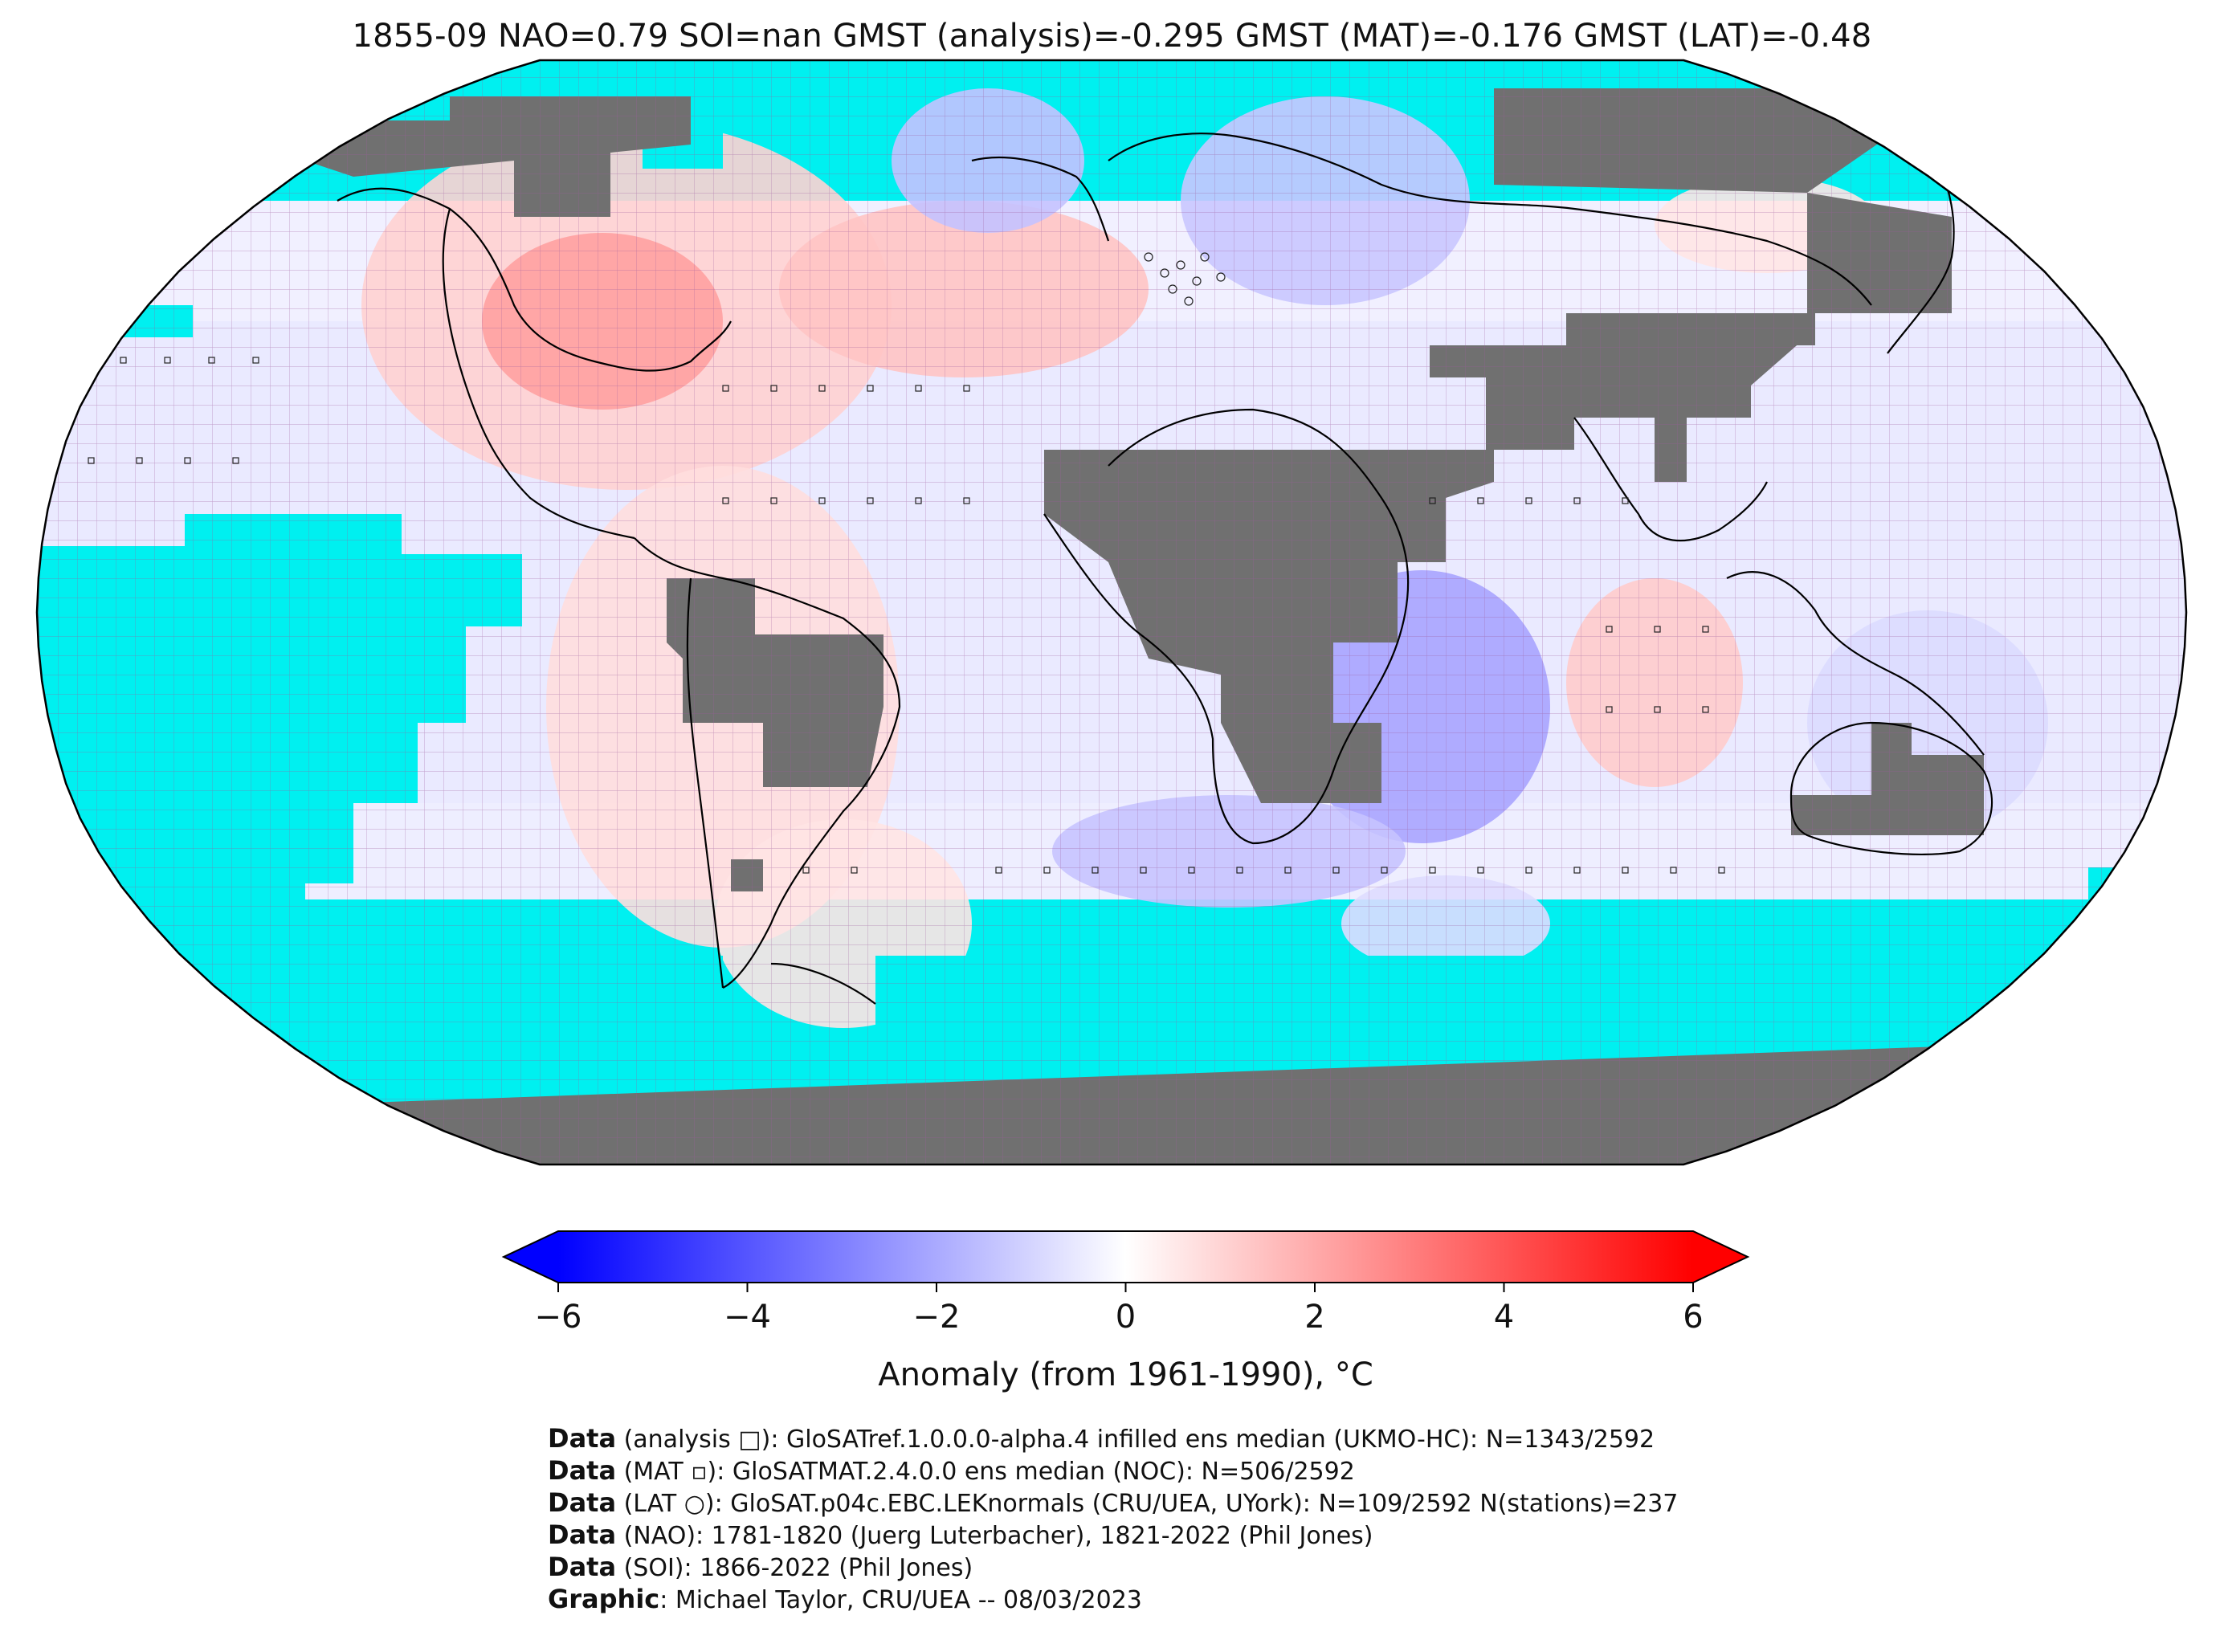  I want to click on colorbar-tick-label: 0, so click(1126, 1317).